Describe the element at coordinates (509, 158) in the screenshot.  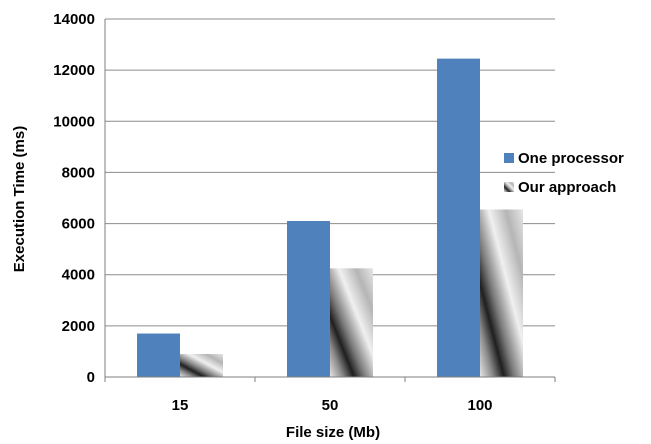
I see `legend-swatch-one-processor` at that location.